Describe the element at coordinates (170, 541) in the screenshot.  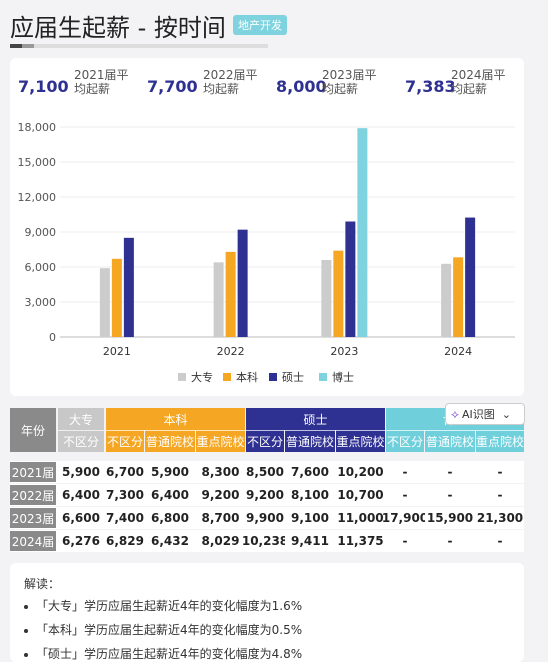
I see `table-cell: 6,432` at that location.